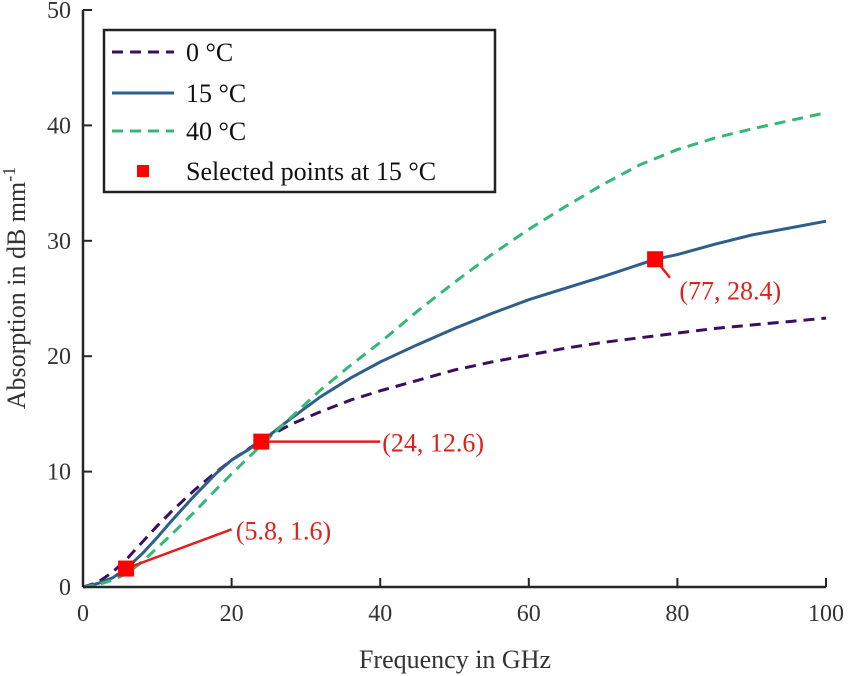 This screenshot has width=850, height=676. What do you see at coordinates (209, 52) in the screenshot?
I see `legend-label: 0 °C` at bounding box center [209, 52].